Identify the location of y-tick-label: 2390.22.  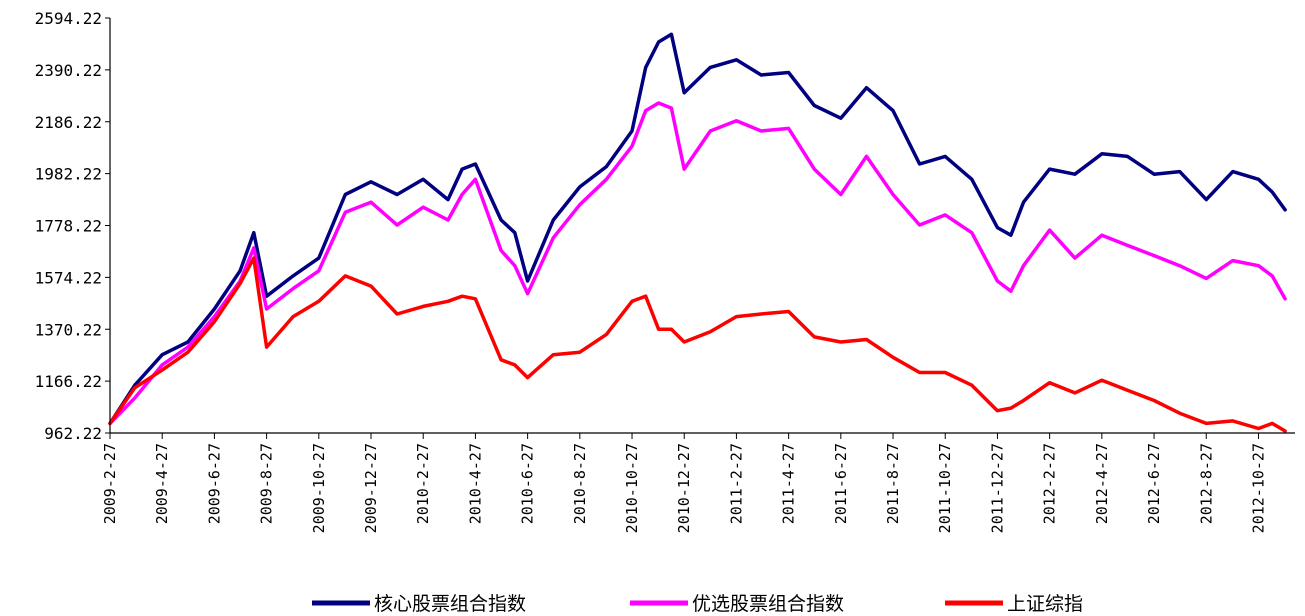
(68, 70).